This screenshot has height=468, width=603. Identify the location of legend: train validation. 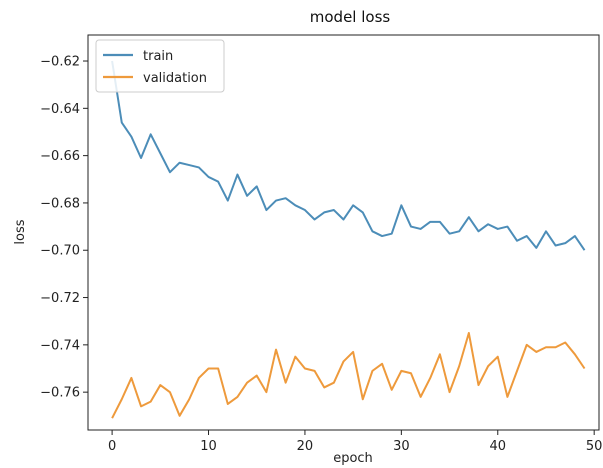
(160, 66).